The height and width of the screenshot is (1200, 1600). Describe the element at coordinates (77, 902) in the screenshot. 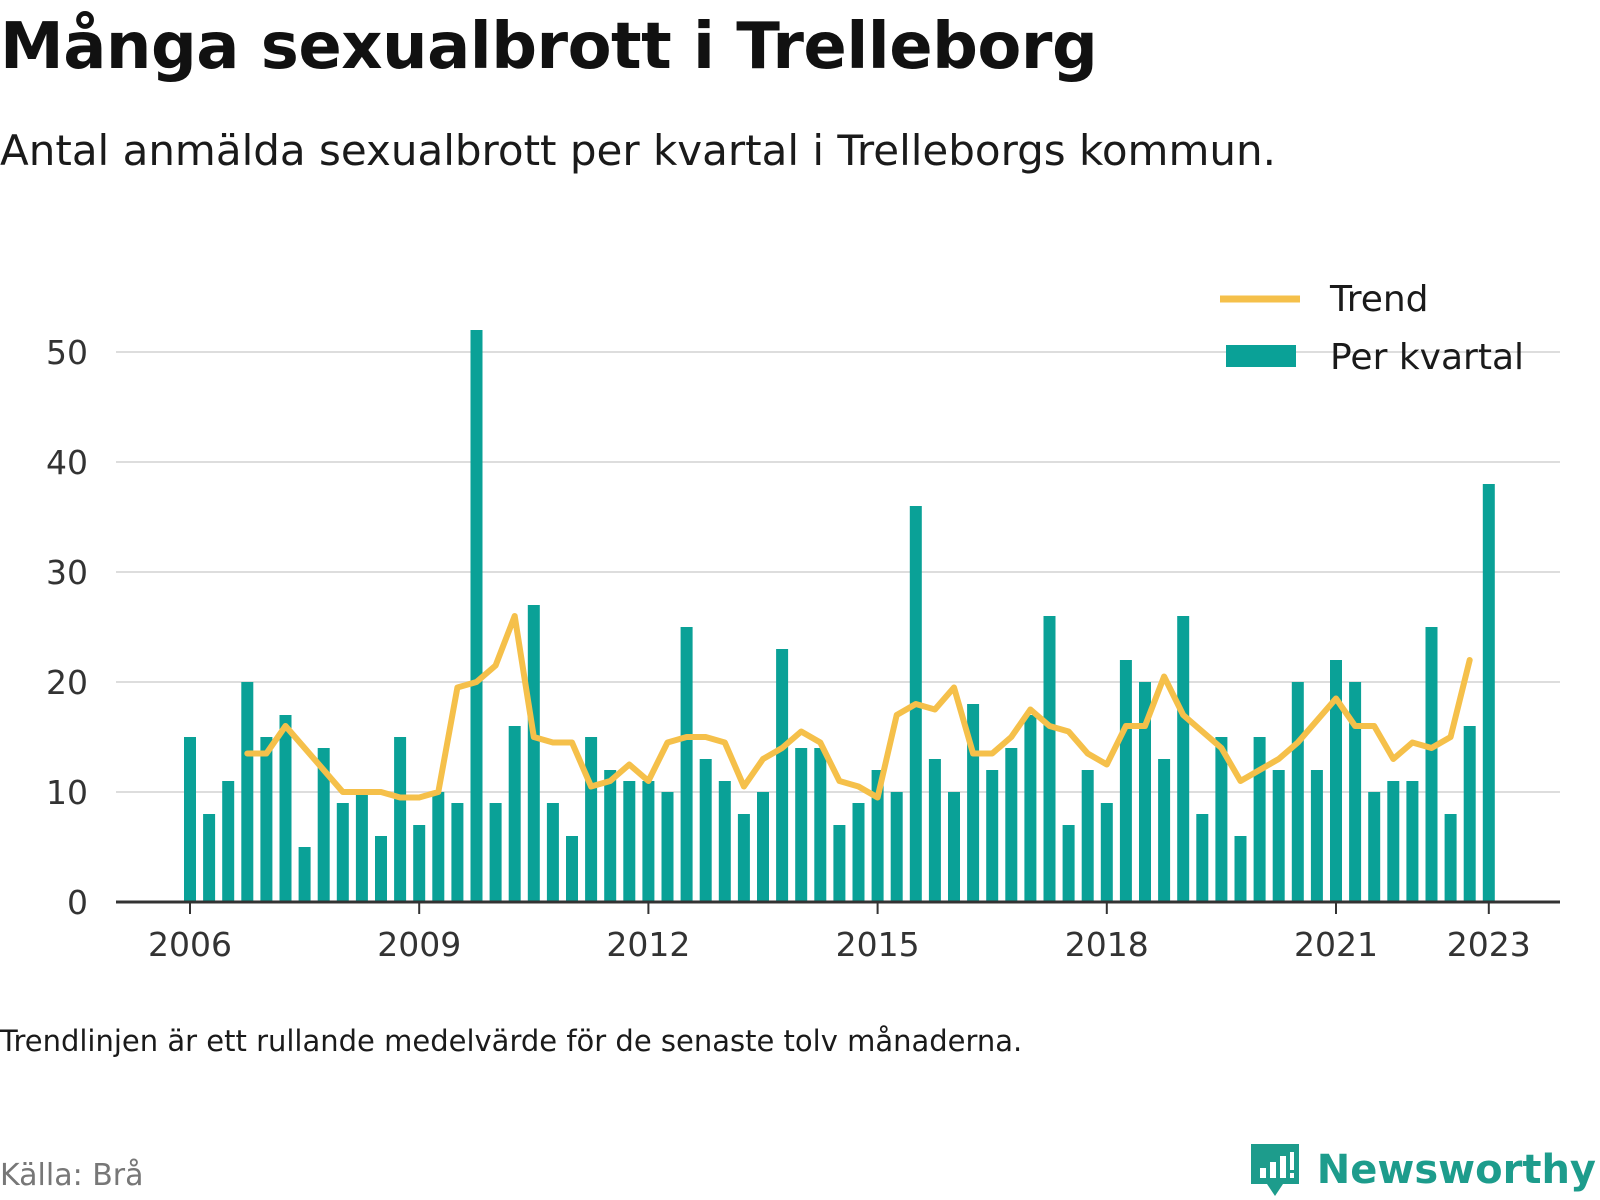

I see `y-tick-label: 0` at that location.